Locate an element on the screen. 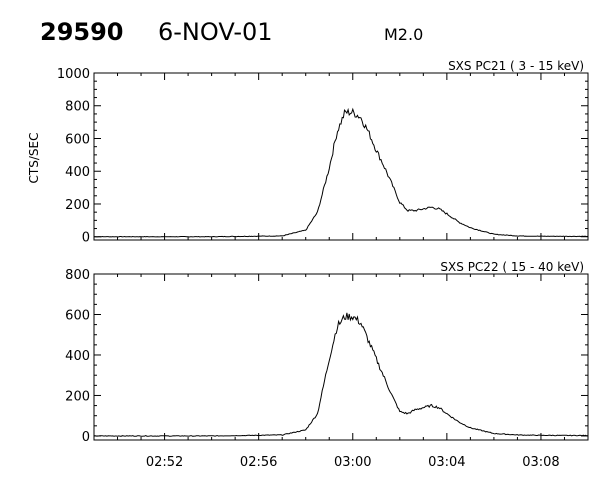  y-axis-label: CTS/SEC is located at coordinates (34, 158).